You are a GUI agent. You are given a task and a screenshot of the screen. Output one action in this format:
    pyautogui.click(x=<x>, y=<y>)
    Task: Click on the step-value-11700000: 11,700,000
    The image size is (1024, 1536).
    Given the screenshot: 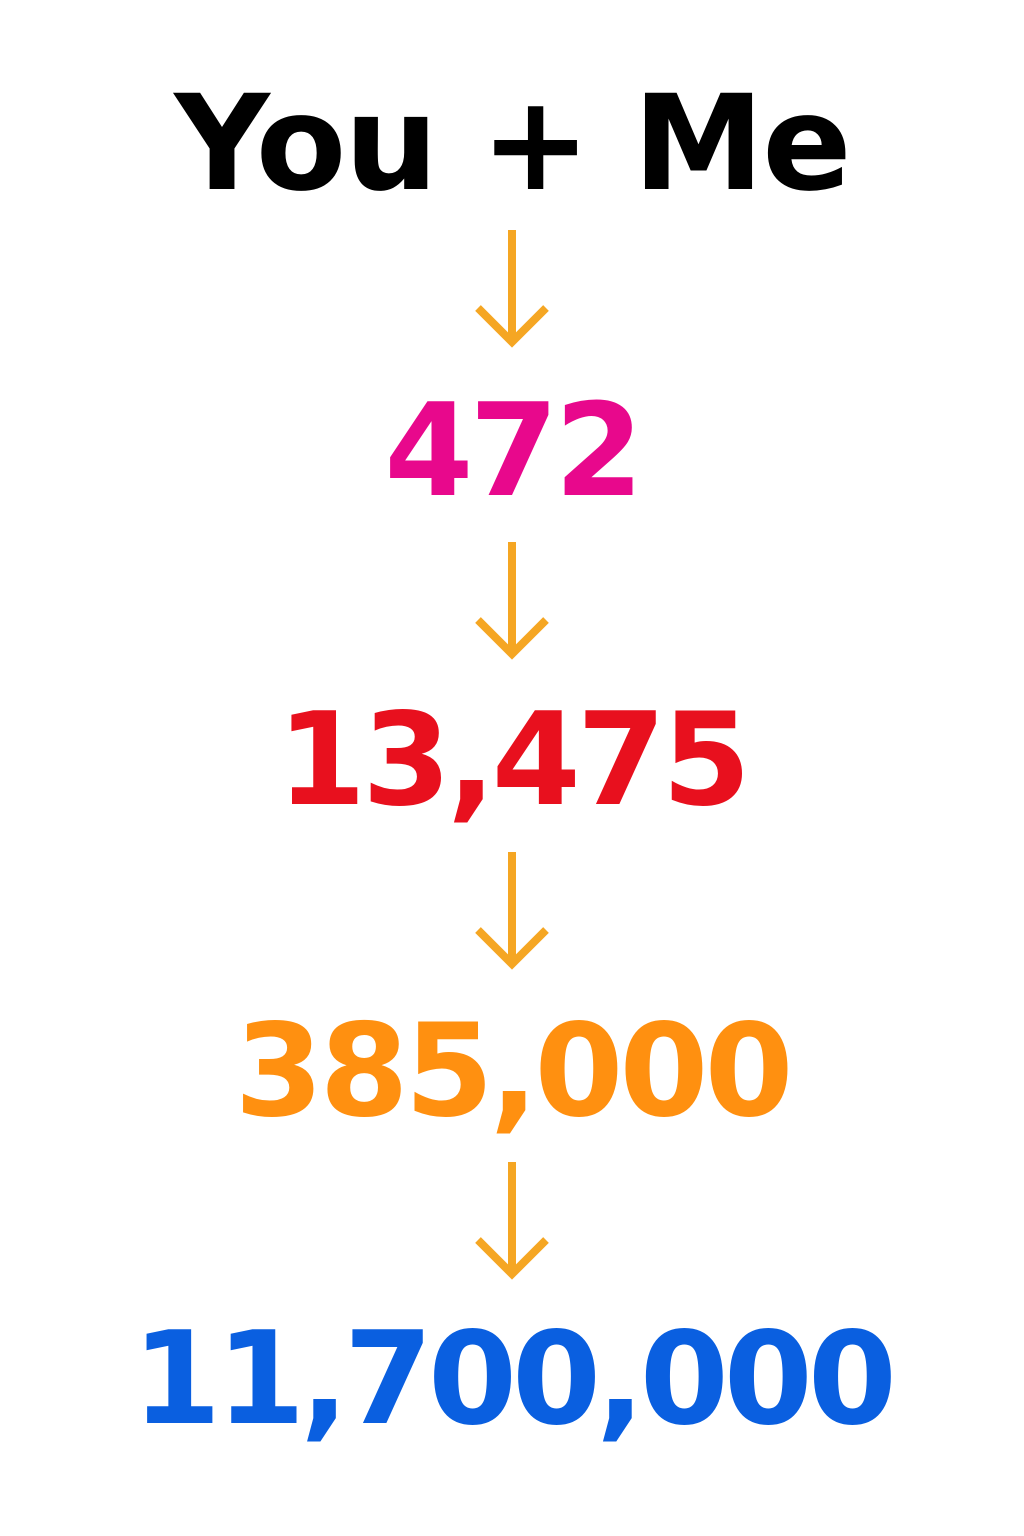 What is the action you would take?
    pyautogui.click(x=514, y=1379)
    